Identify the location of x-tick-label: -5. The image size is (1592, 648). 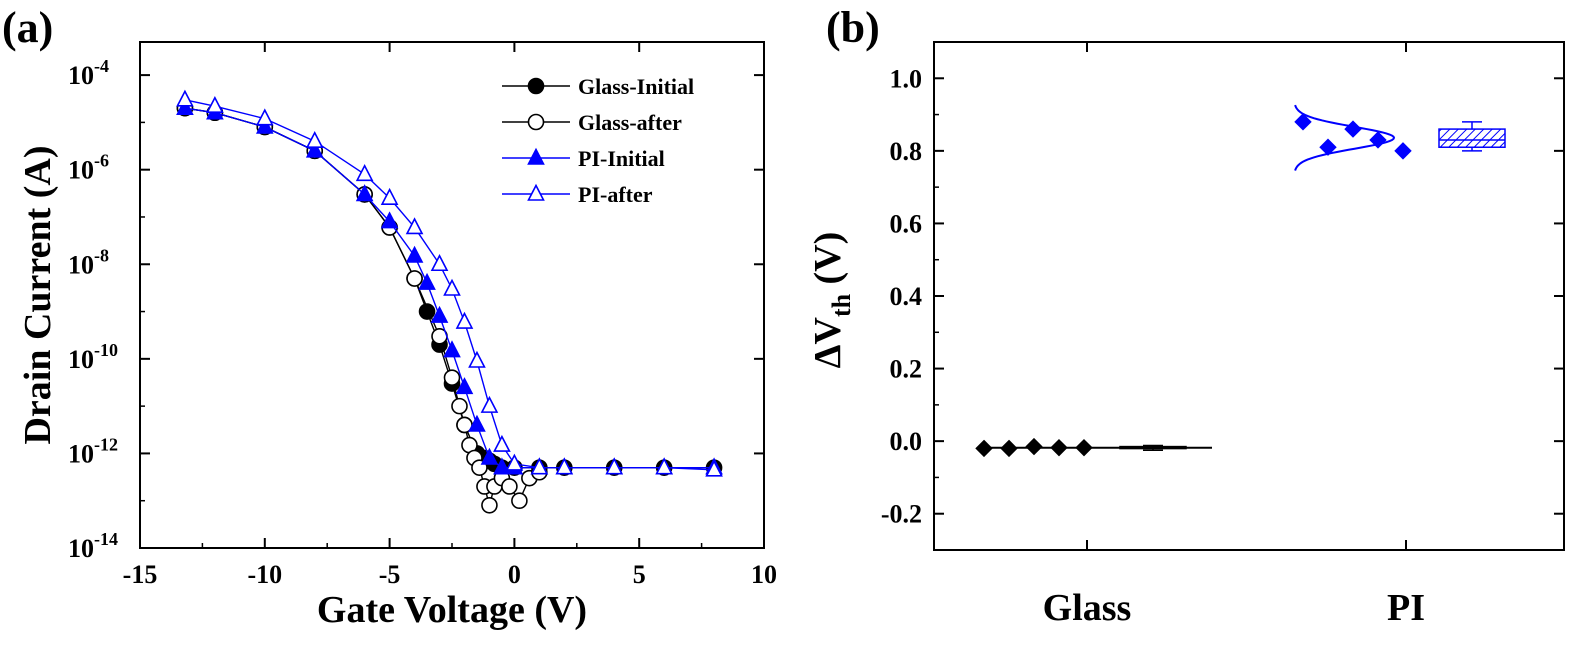
(390, 574).